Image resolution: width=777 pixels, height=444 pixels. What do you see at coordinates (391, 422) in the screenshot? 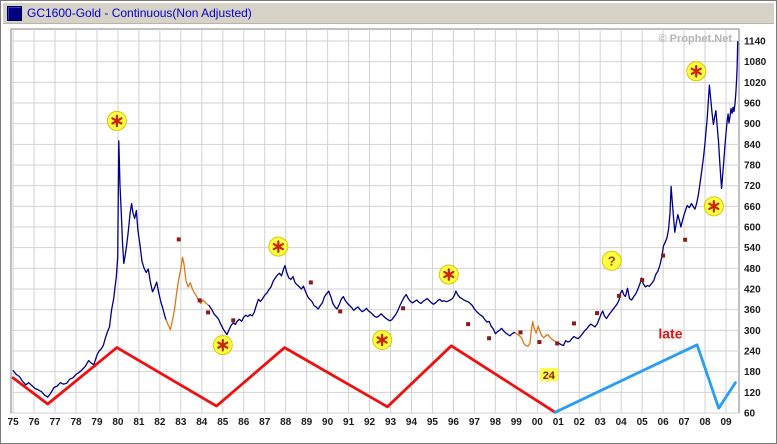
I see `x-axis-label: 93` at bounding box center [391, 422].